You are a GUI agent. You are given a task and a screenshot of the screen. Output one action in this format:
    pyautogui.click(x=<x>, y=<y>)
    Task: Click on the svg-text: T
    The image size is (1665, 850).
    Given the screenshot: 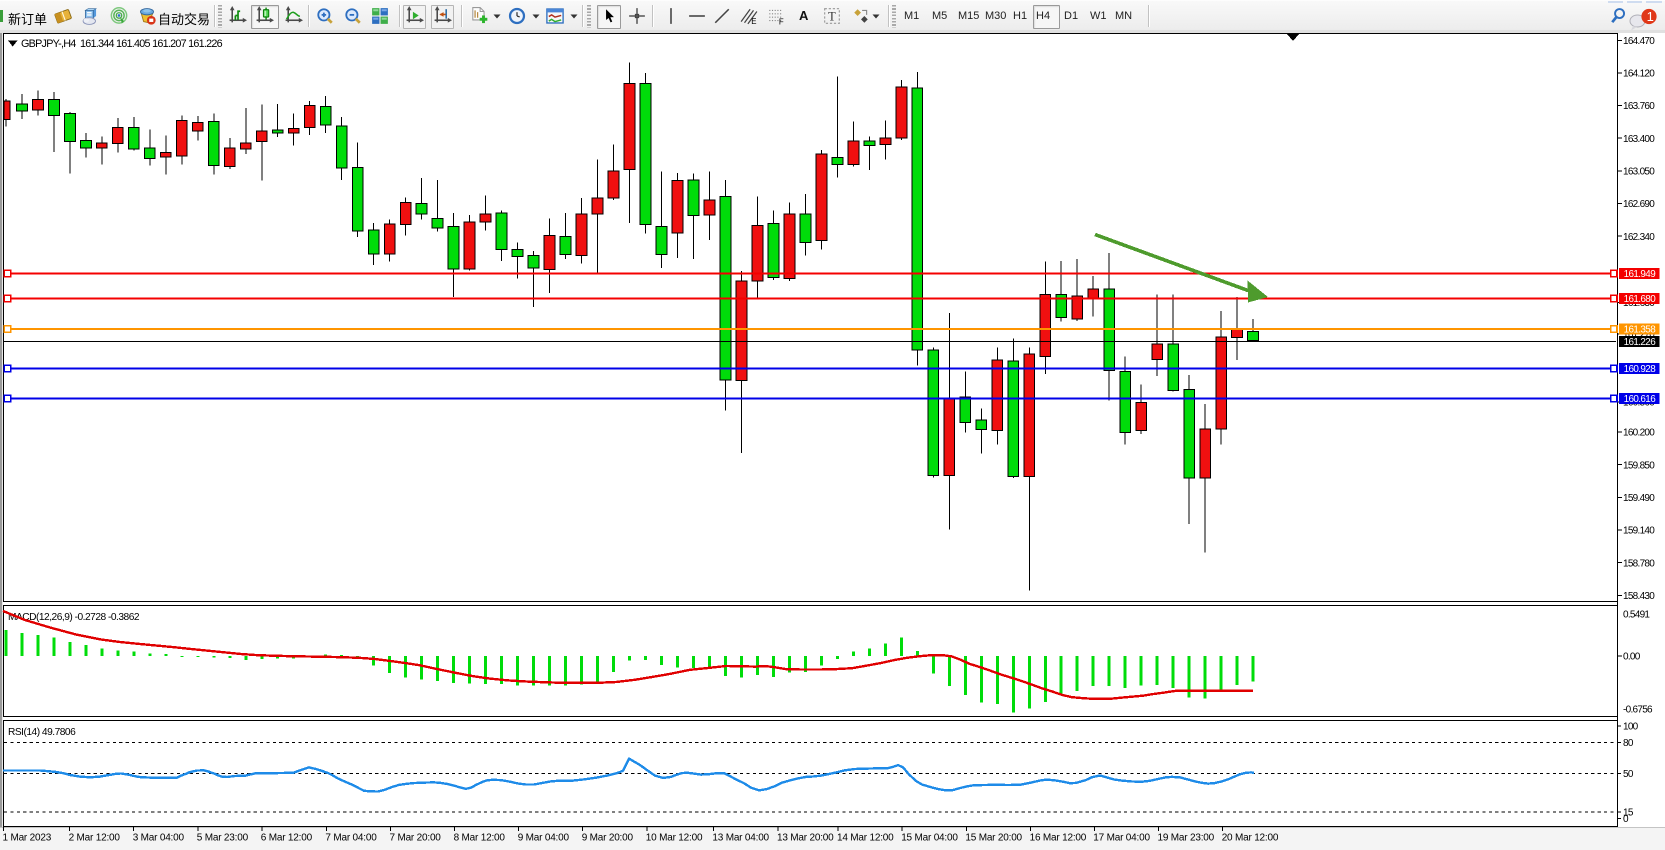 What is the action you would take?
    pyautogui.click(x=832, y=17)
    